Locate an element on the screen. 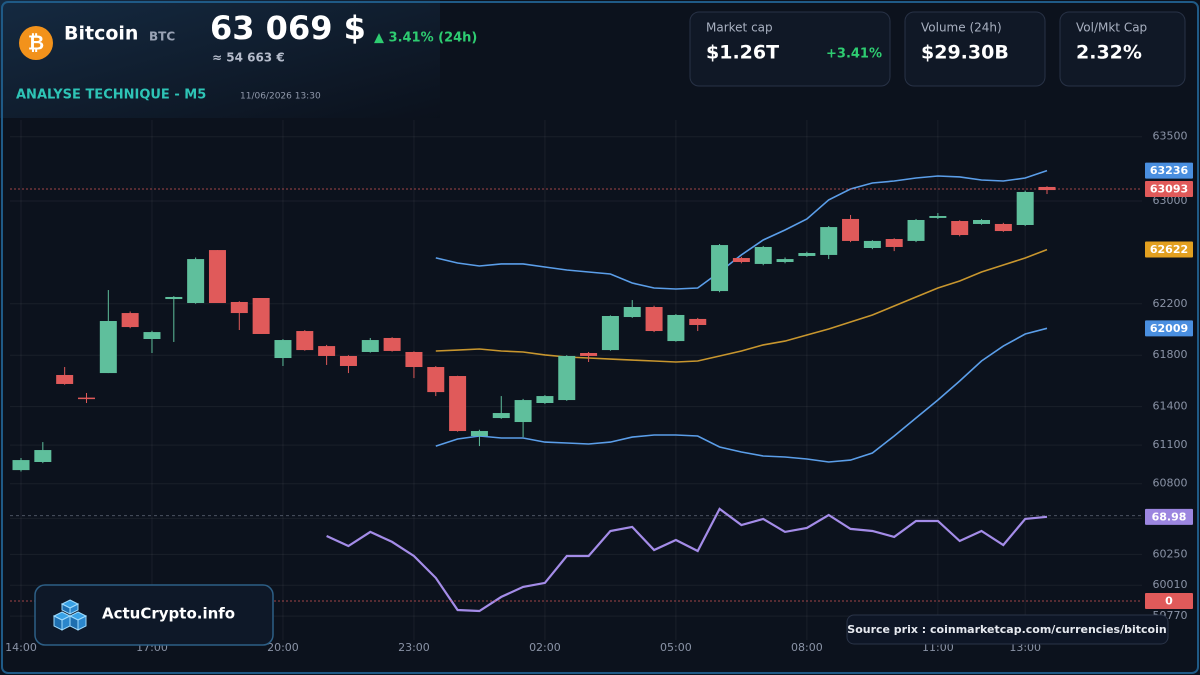 This screenshot has width=1200, height=675. x-tick-label: 05:00 is located at coordinates (676, 647).